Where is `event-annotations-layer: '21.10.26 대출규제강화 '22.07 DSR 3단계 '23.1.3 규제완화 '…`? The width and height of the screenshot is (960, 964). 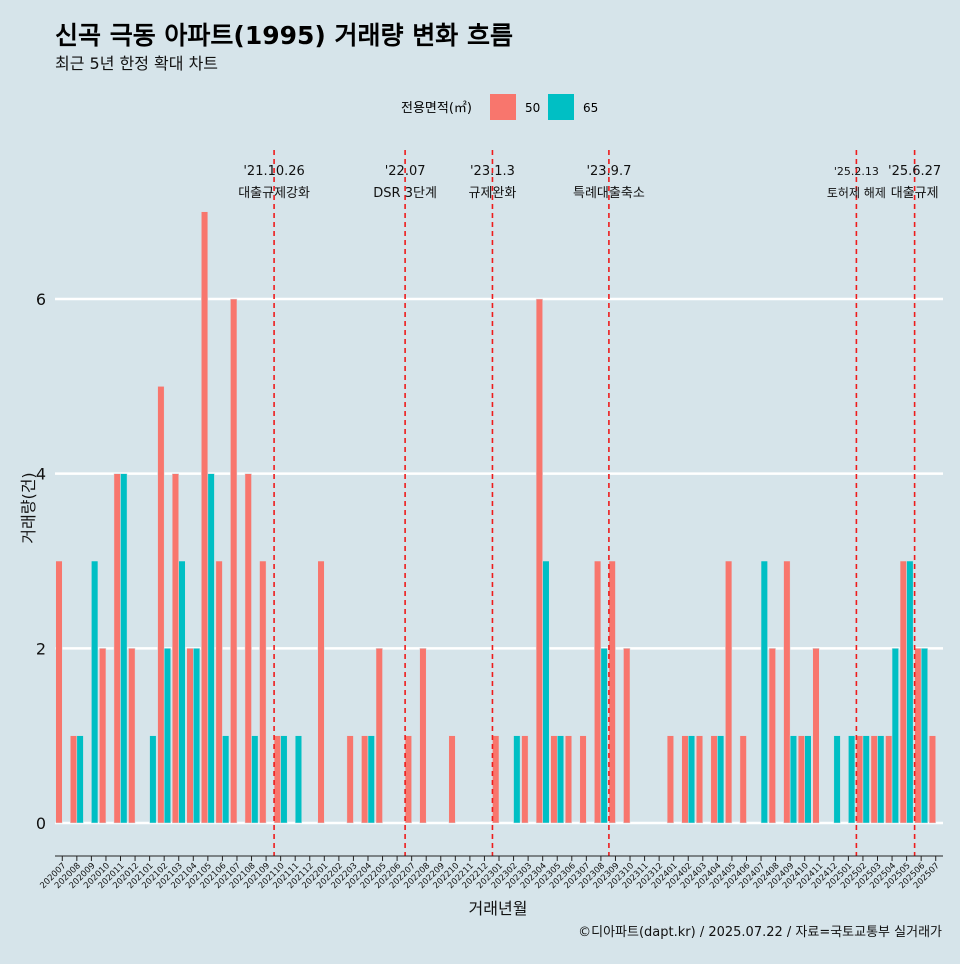
event-annotations-layer: '21.10.26 대출규제강화 '22.07 DSR 3단계 '23.1.3 규제완화 '… is located at coordinates (589, 182).